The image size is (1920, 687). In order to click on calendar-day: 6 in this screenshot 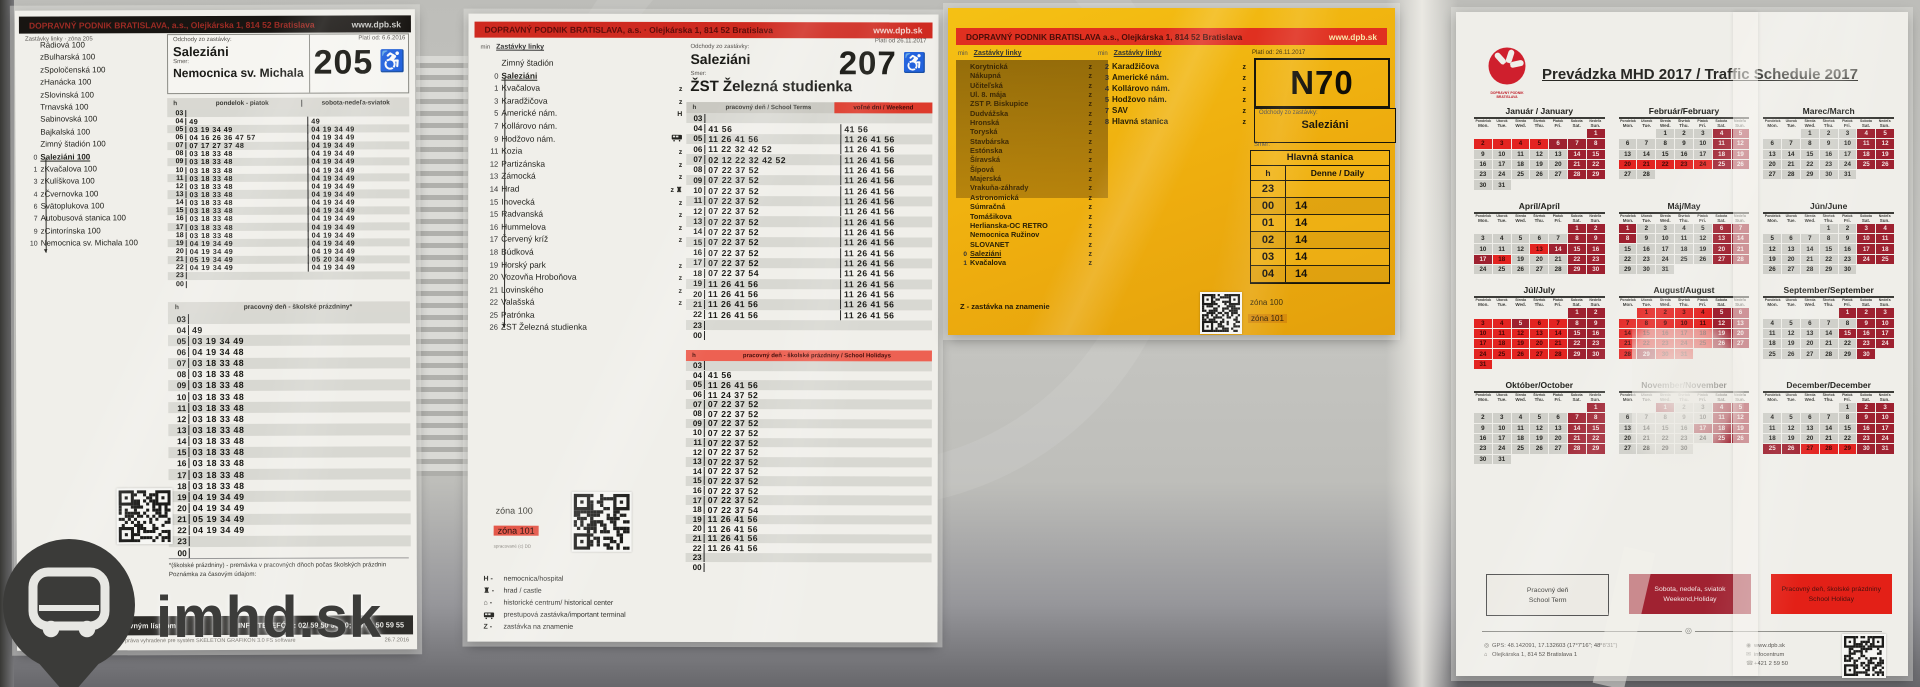, I will do `click(1772, 144)`.